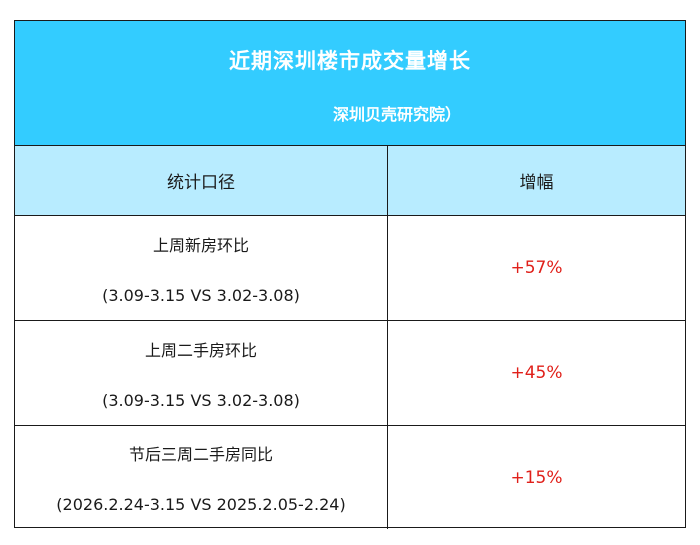 The image size is (700, 545). I want to click on row-value-cell: +15%, so click(536, 477).